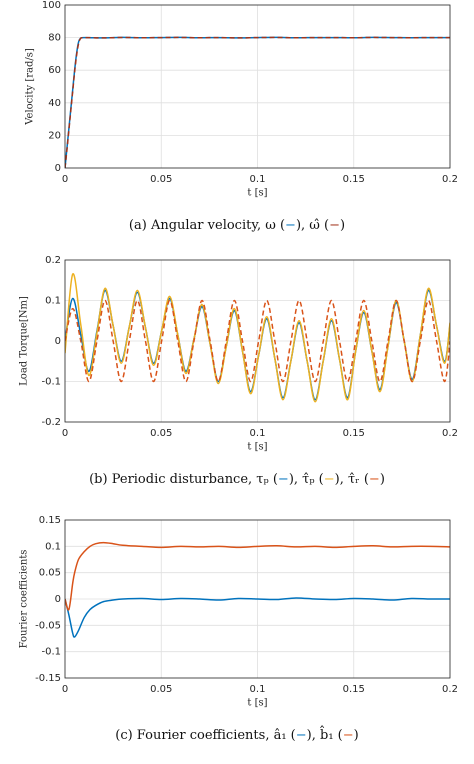 This screenshot has width=474, height=764. Describe the element at coordinates (54, 103) in the screenshot. I see `y-tick-label: 40` at that location.